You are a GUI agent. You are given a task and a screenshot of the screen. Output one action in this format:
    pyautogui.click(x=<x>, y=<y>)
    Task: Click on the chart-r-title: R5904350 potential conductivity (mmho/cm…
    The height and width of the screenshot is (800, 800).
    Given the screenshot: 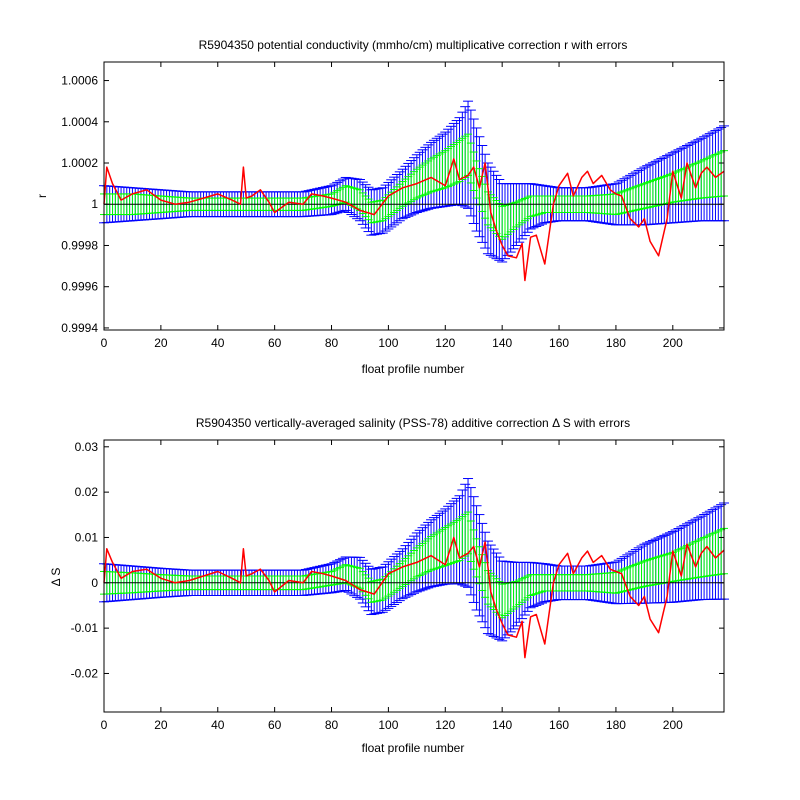 What is the action you would take?
    pyautogui.click(x=413, y=45)
    